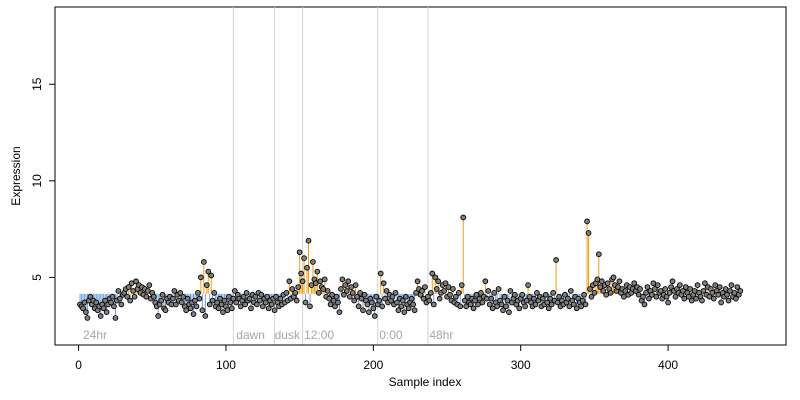  I want to click on region-label: 0:00, so click(391, 335).